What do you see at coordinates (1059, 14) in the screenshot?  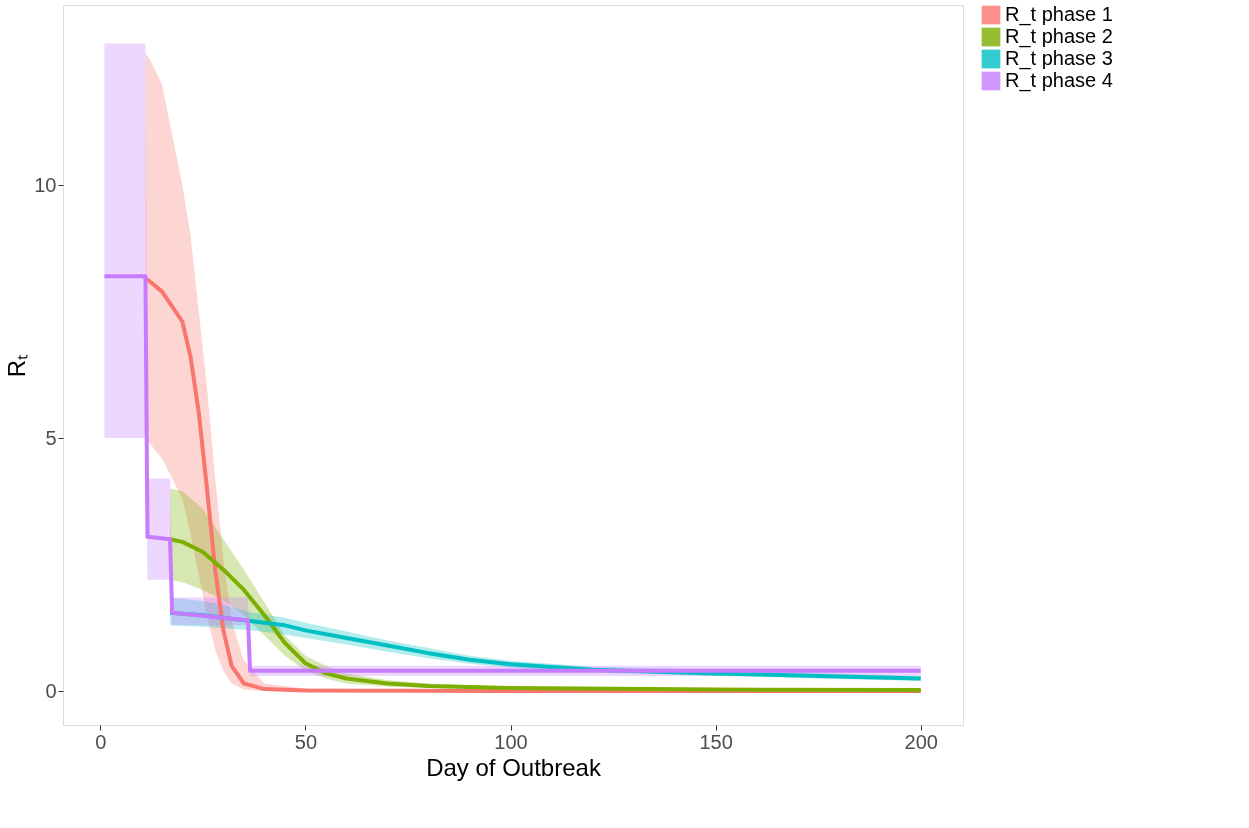 I see `legend-label: R_t phase 1` at bounding box center [1059, 14].